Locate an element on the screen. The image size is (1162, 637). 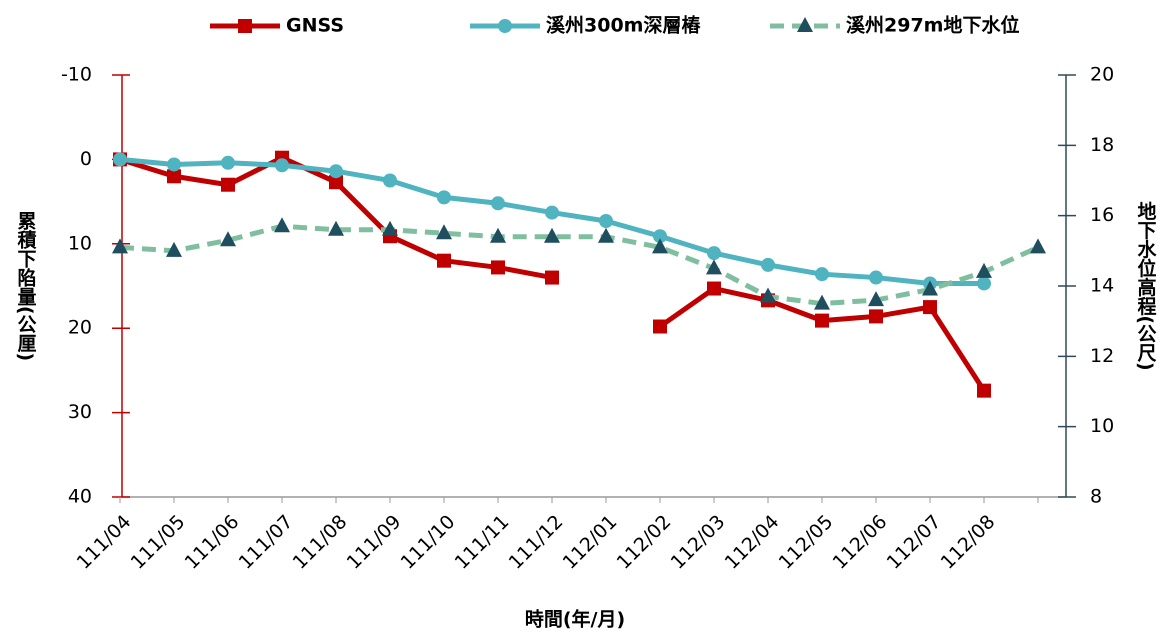
y2-tick-label: 8 is located at coordinates (1096, 497).